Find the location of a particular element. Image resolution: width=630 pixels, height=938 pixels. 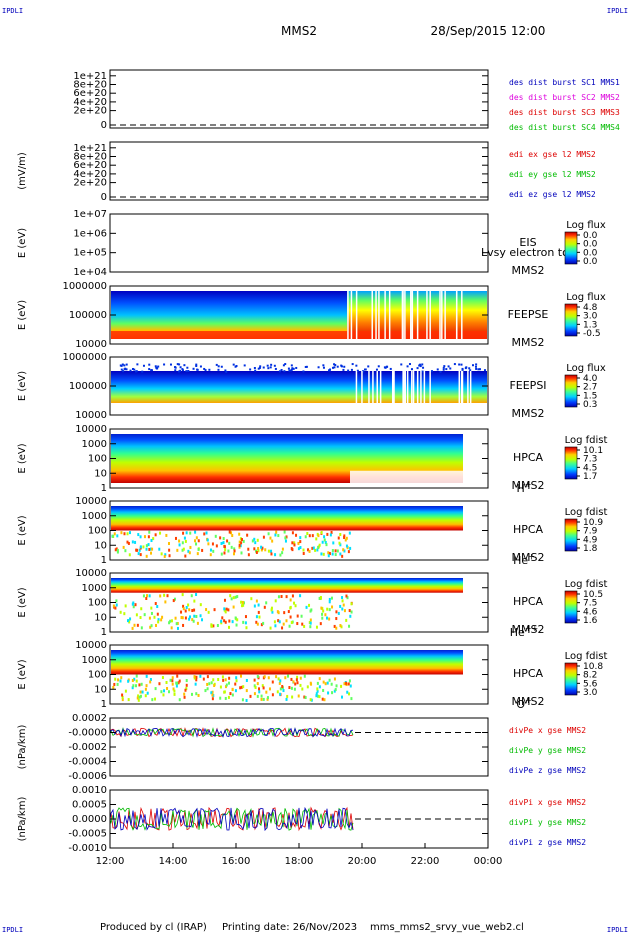

x-tick-label: 20:00 is located at coordinates (362, 861).